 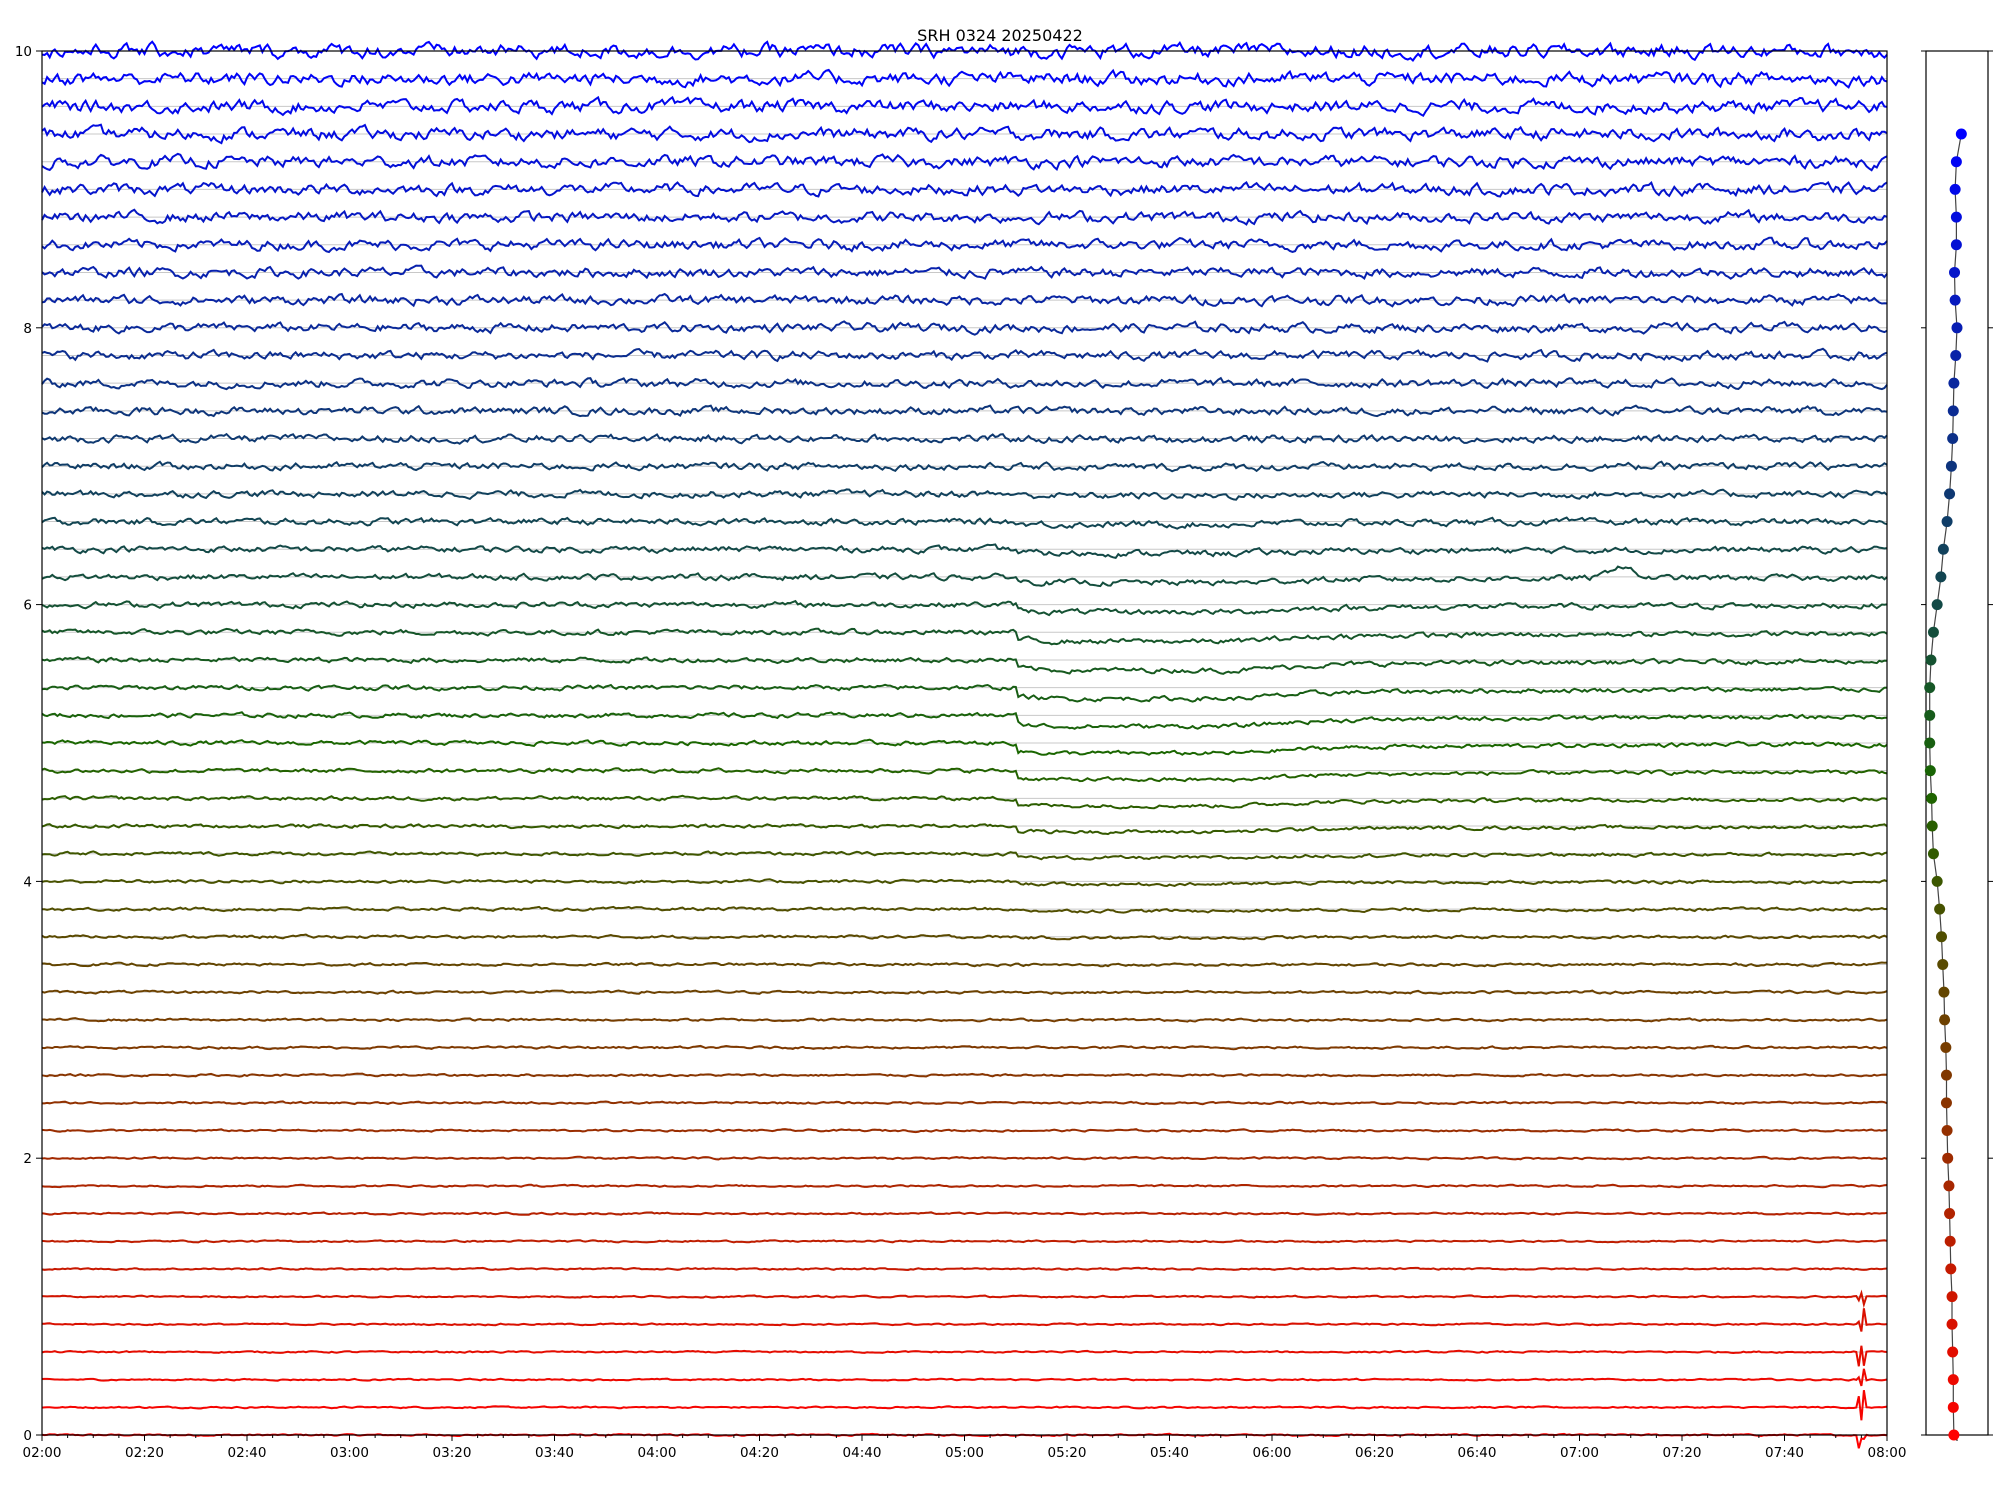 What do you see at coordinates (28, 744) in the screenshot?
I see `y-axis: 0 2 4 6 8 10` at bounding box center [28, 744].